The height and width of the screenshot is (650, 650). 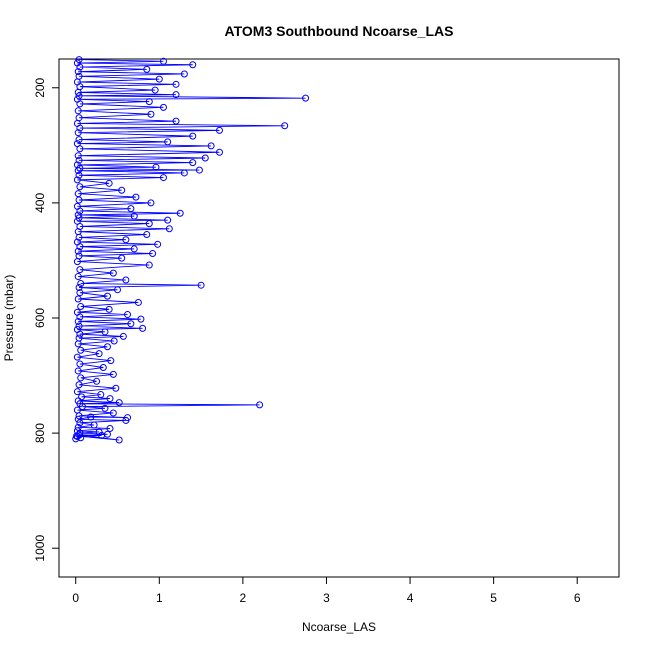 What do you see at coordinates (40, 203) in the screenshot?
I see `y-tick-label: 400` at bounding box center [40, 203].